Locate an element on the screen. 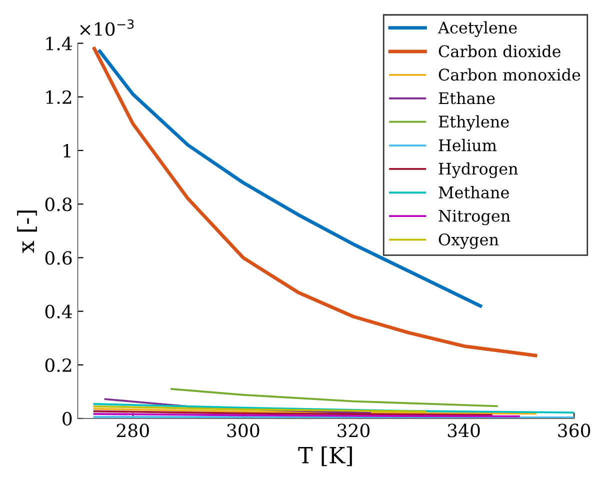  y-tick-label: 1 is located at coordinates (67, 151).